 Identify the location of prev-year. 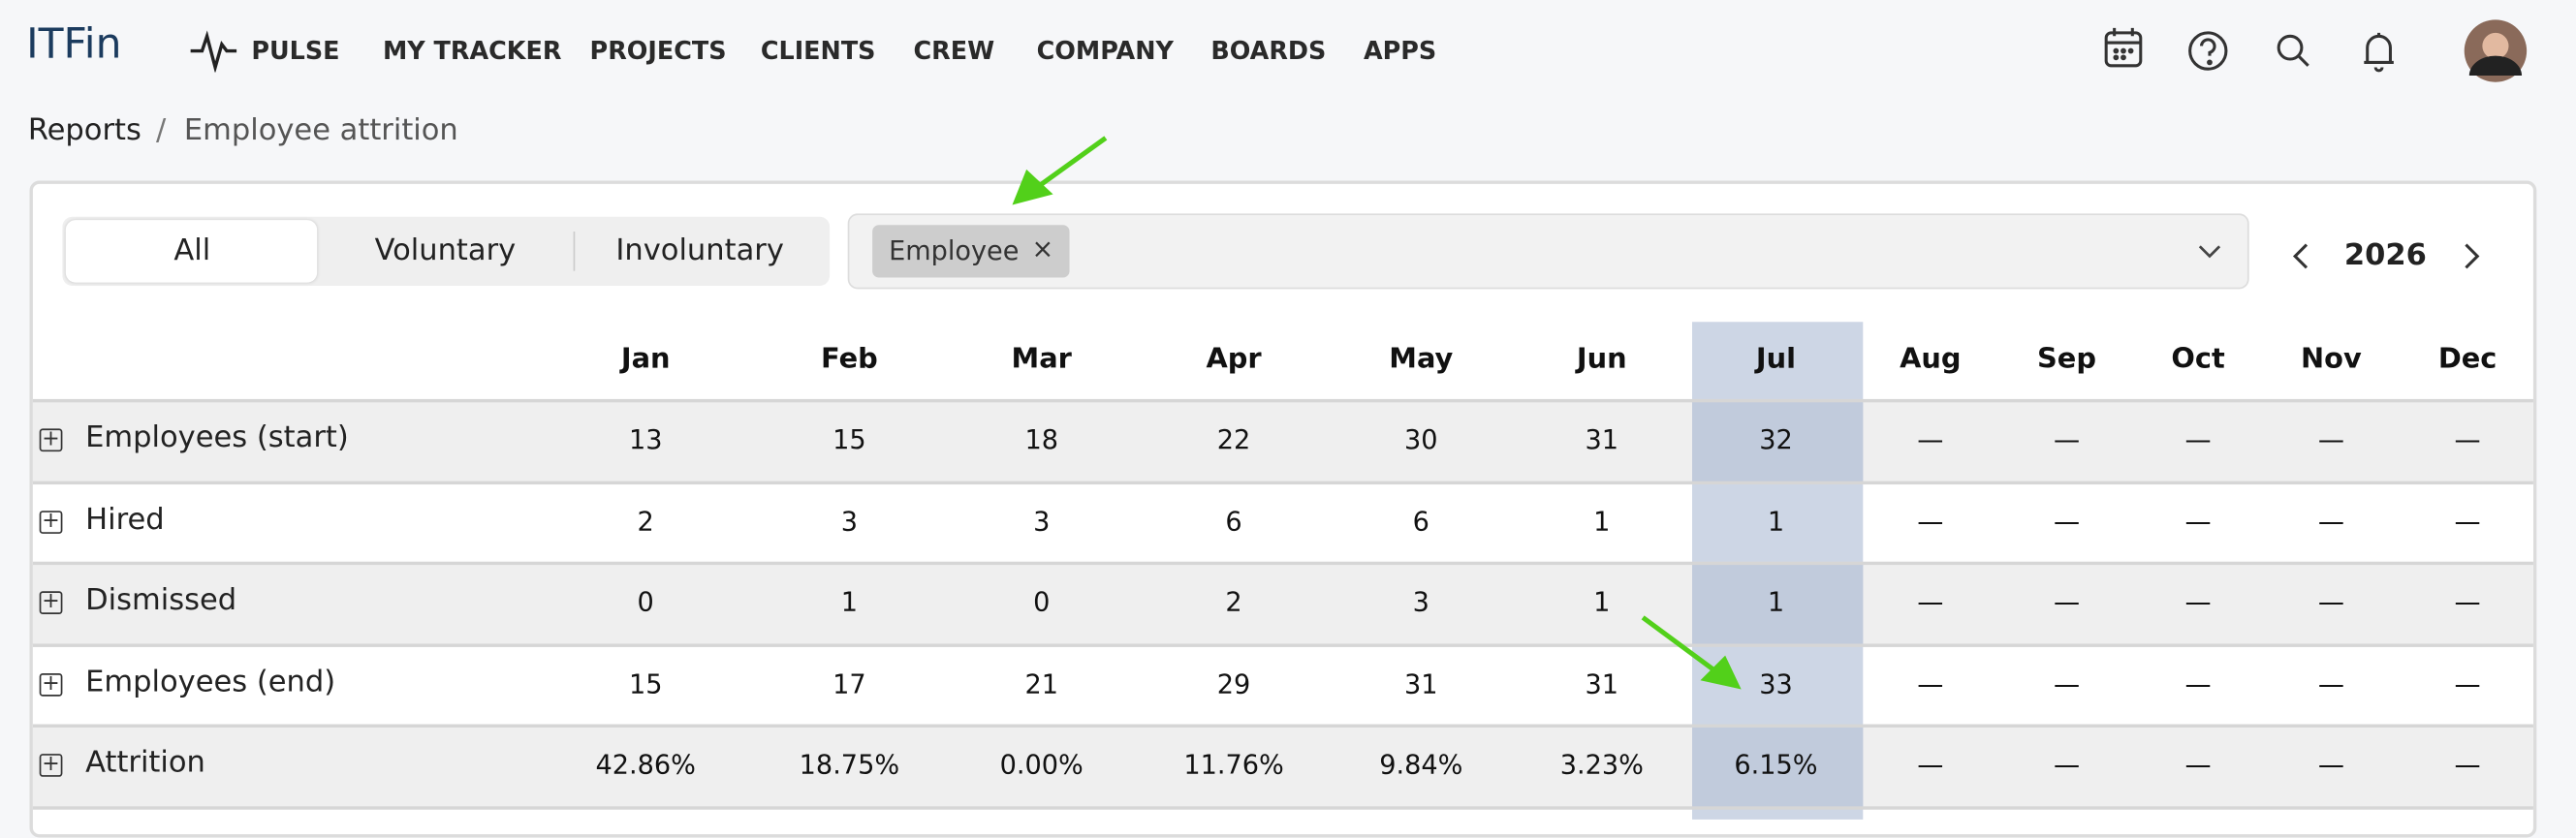
(2302, 256).